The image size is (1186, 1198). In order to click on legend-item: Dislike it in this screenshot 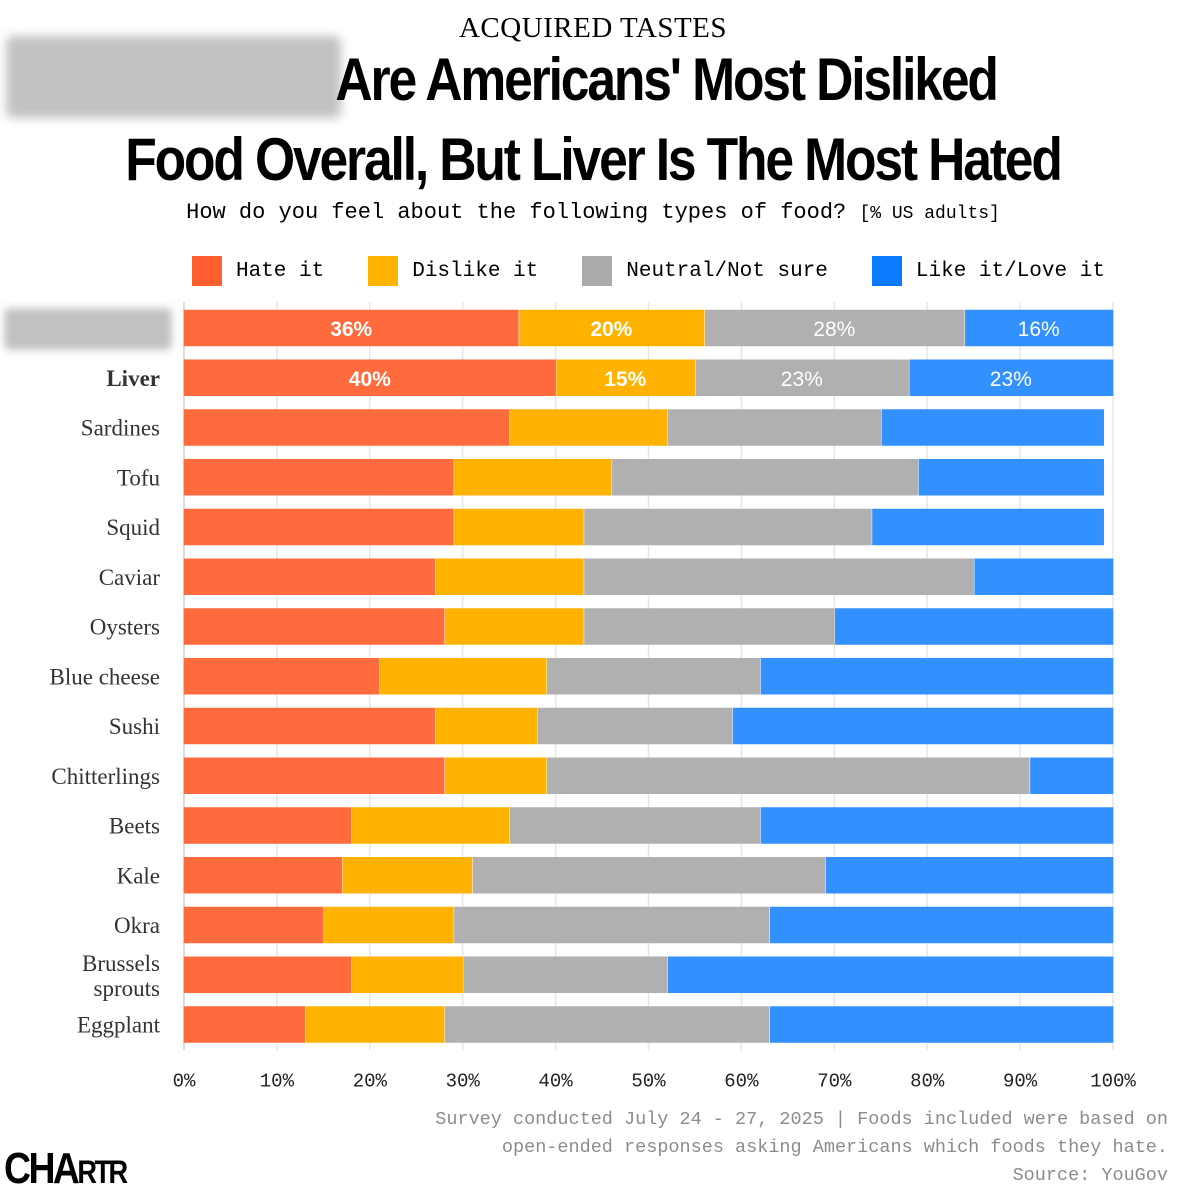, I will do `click(453, 271)`.